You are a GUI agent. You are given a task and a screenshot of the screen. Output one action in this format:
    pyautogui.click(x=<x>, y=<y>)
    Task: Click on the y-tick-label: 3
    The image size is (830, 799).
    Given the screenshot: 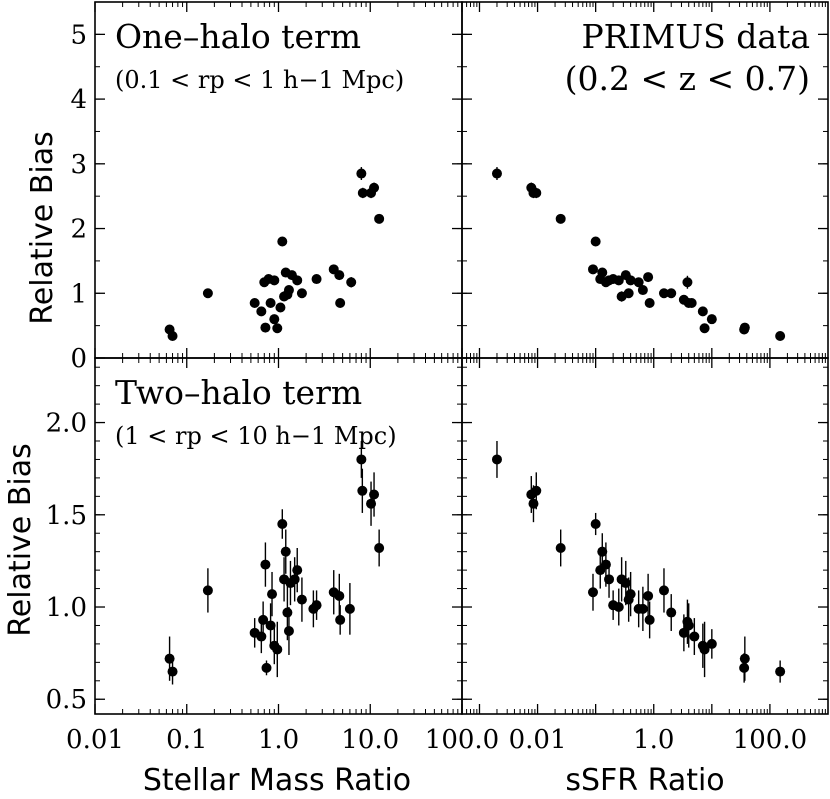 What is the action you would take?
    pyautogui.click(x=78, y=165)
    